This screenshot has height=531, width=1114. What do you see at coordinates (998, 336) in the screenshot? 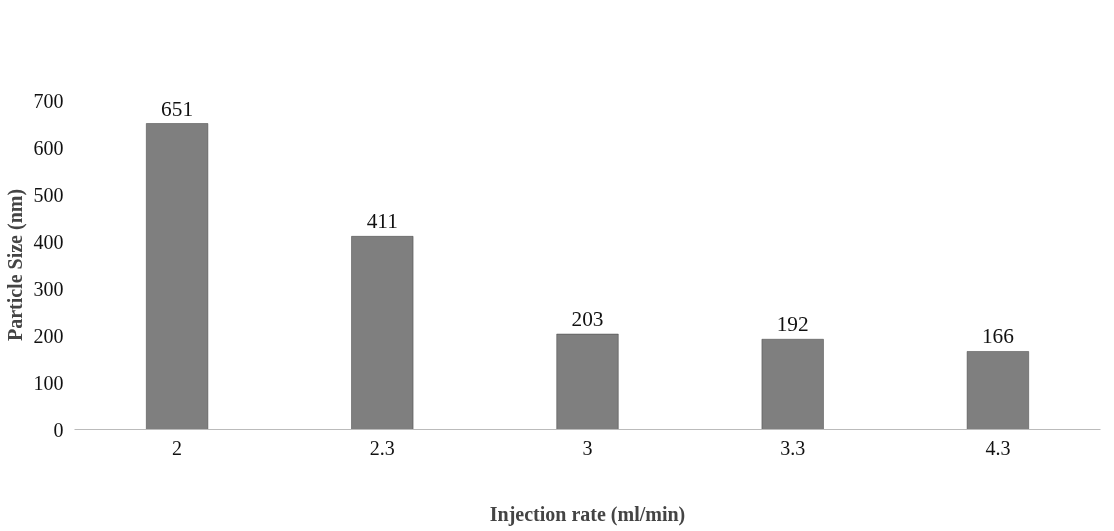
I see `data-label: 166` at bounding box center [998, 336].